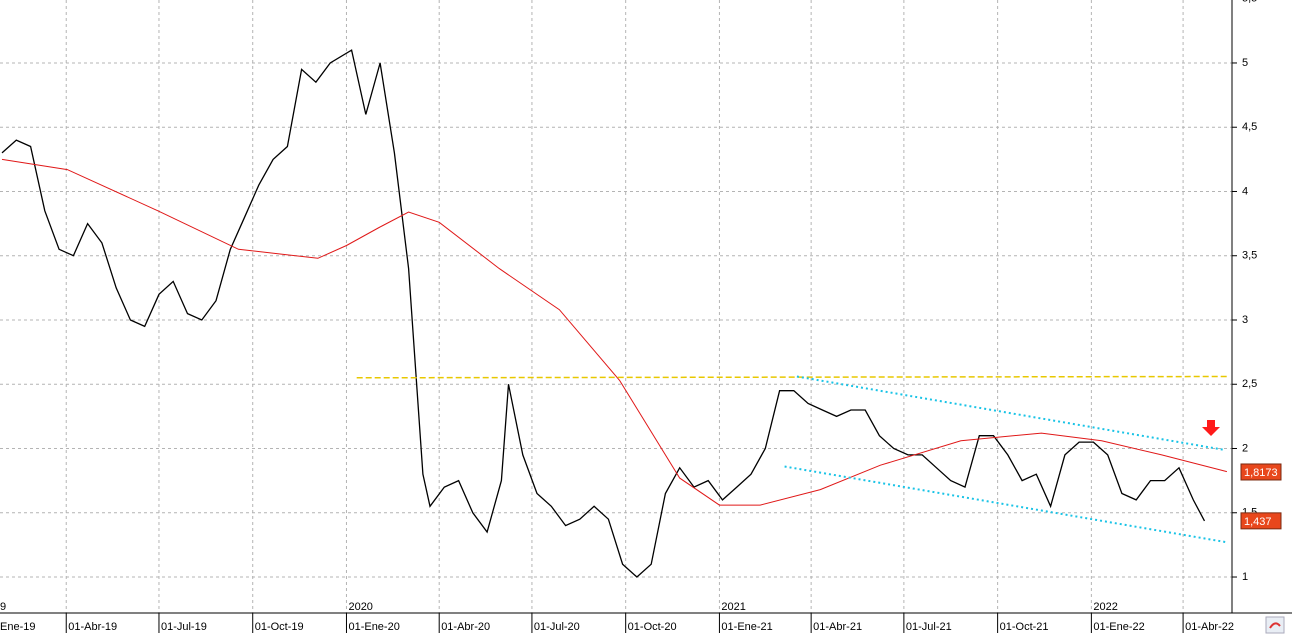 Image resolution: width=1292 pixels, height=640 pixels. Describe the element at coordinates (1249, 256) in the screenshot. I see `y-tick-label: 3,5` at that location.